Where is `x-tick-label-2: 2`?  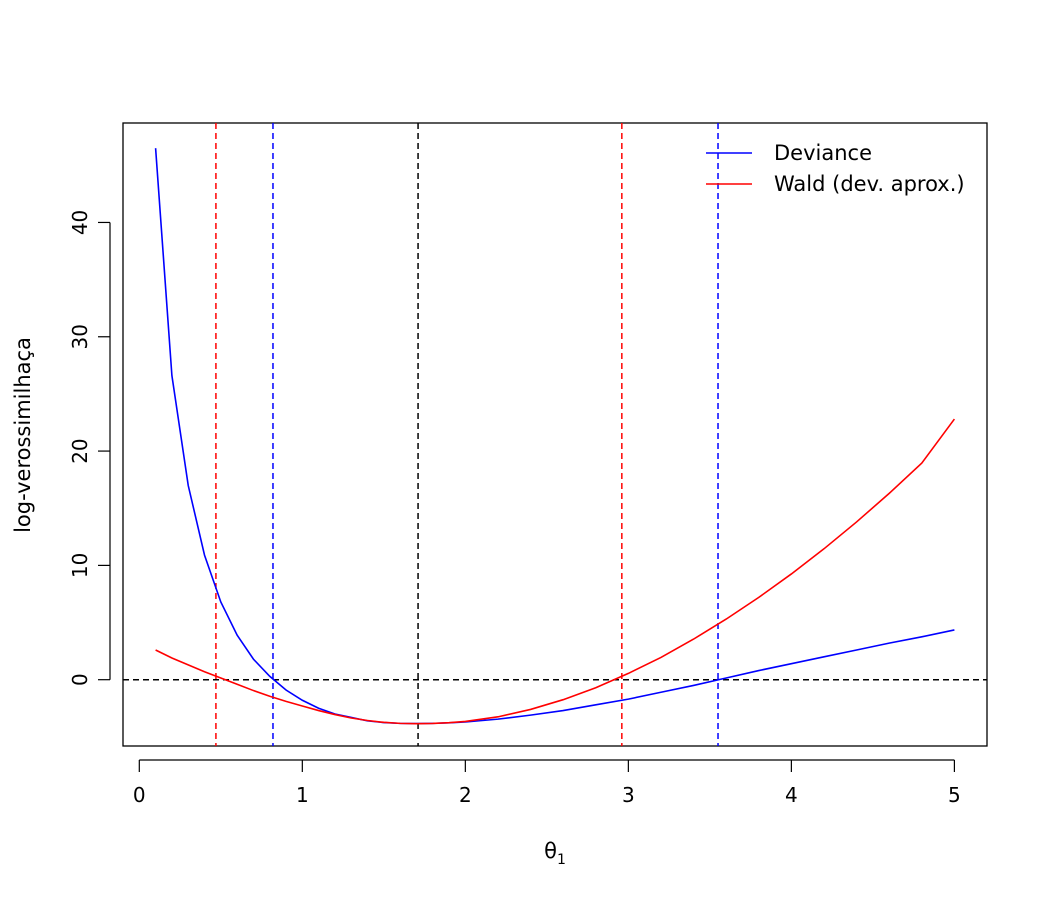
x-tick-label-2: 2 is located at coordinates (465, 795).